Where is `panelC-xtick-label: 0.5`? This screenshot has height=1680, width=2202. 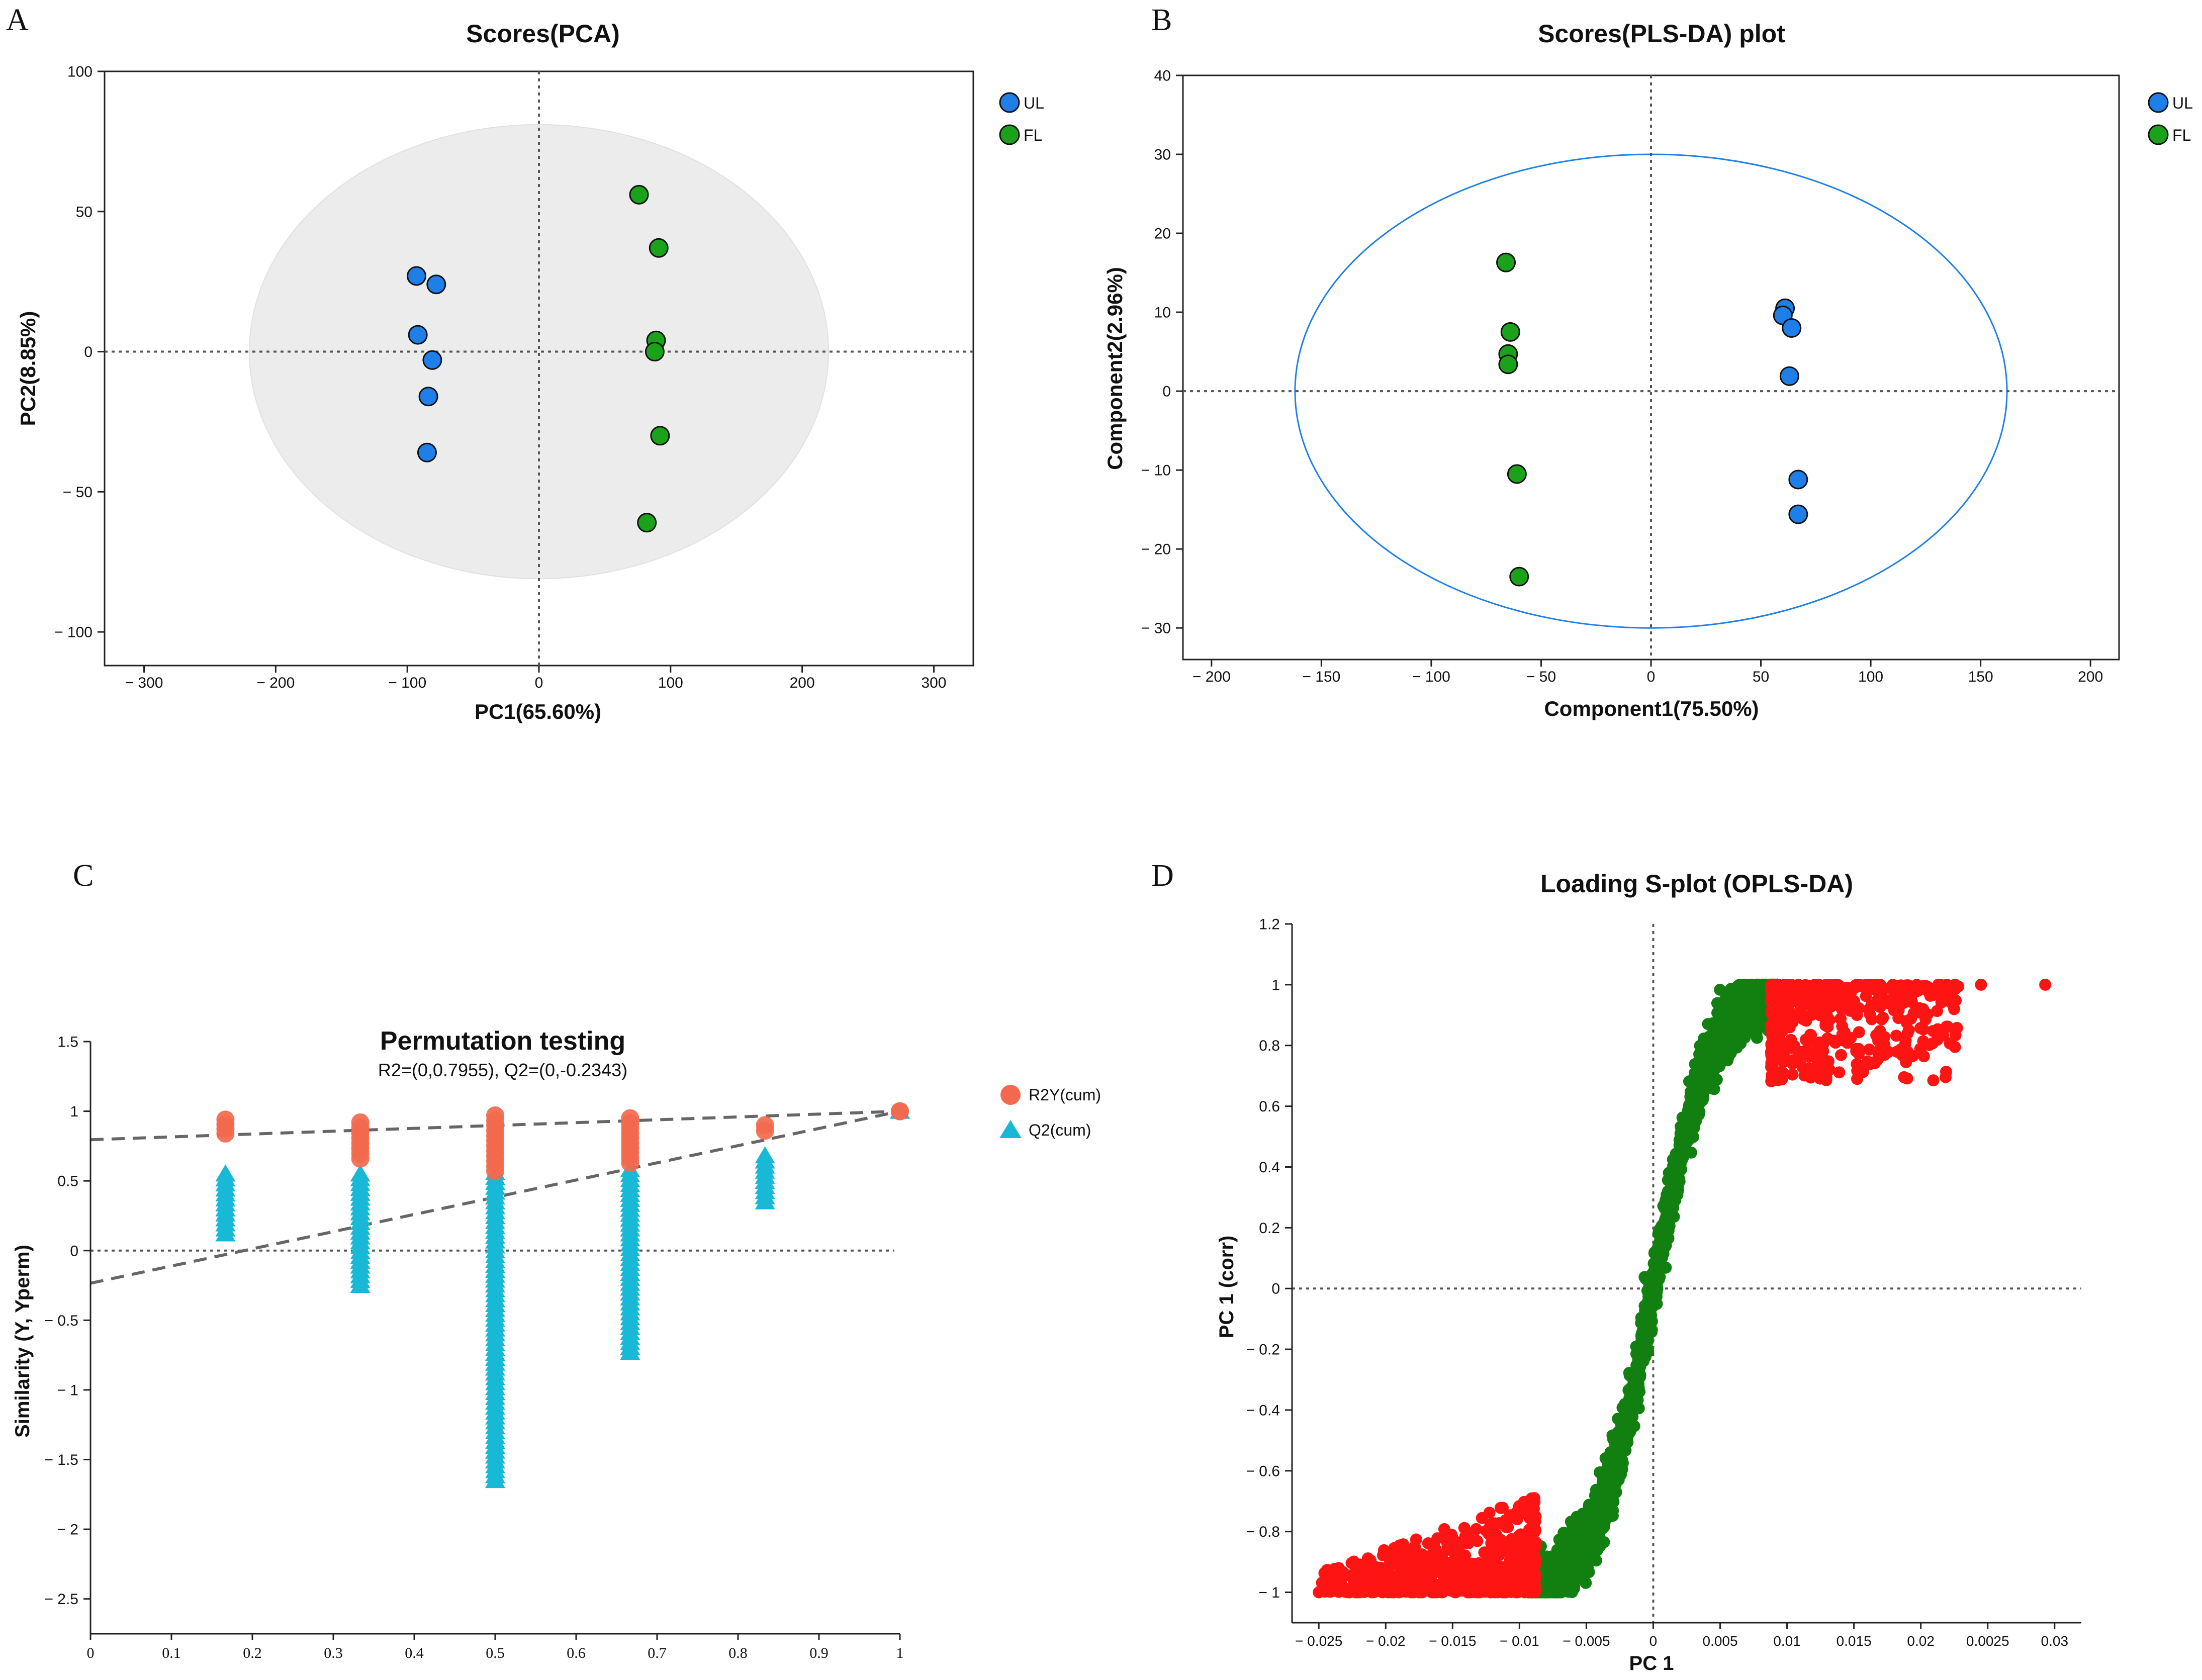 panelC-xtick-label: 0.5 is located at coordinates (495, 1653).